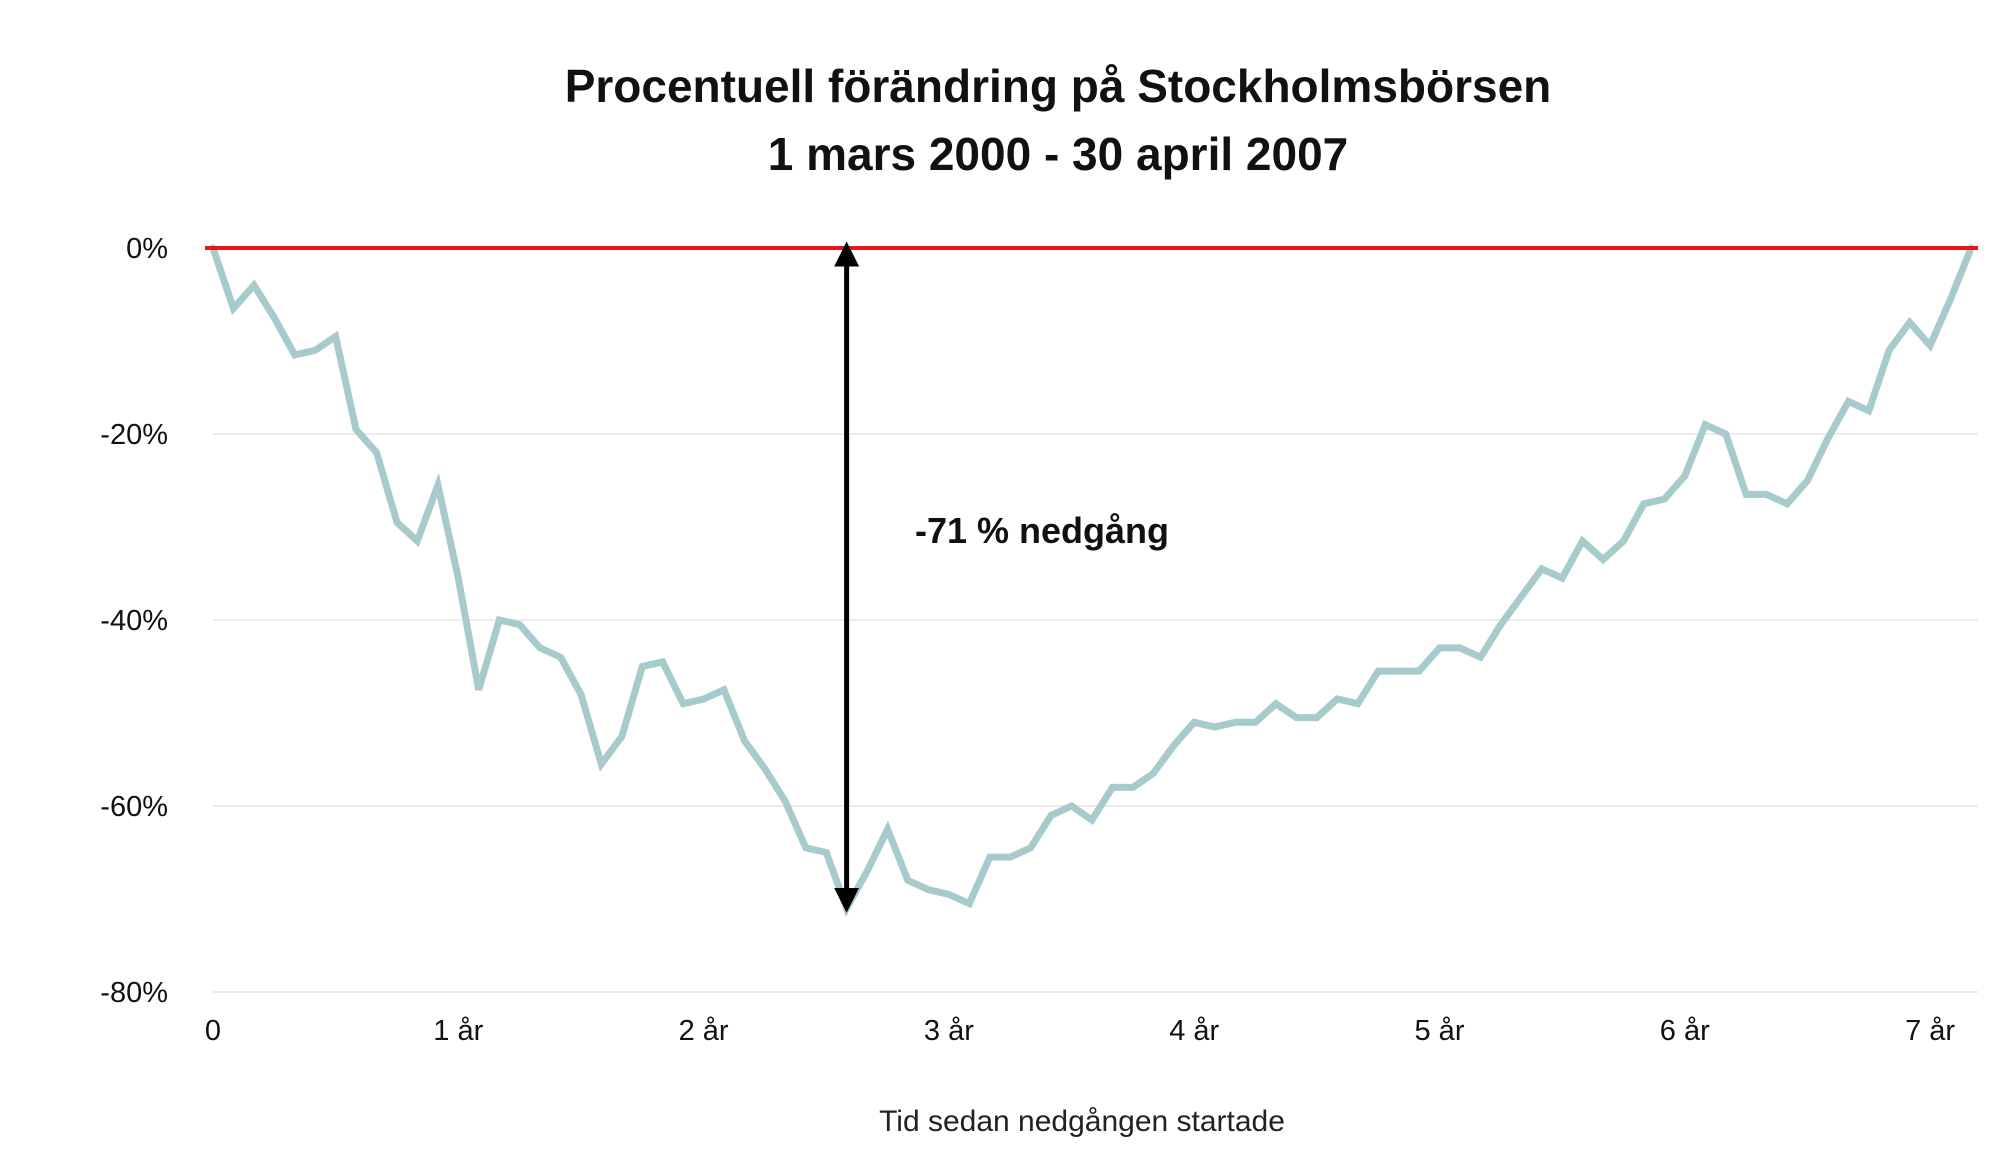 The width and height of the screenshot is (2000, 1172). What do you see at coordinates (949, 1031) in the screenshot?
I see `x-tick-label: 3 år` at bounding box center [949, 1031].